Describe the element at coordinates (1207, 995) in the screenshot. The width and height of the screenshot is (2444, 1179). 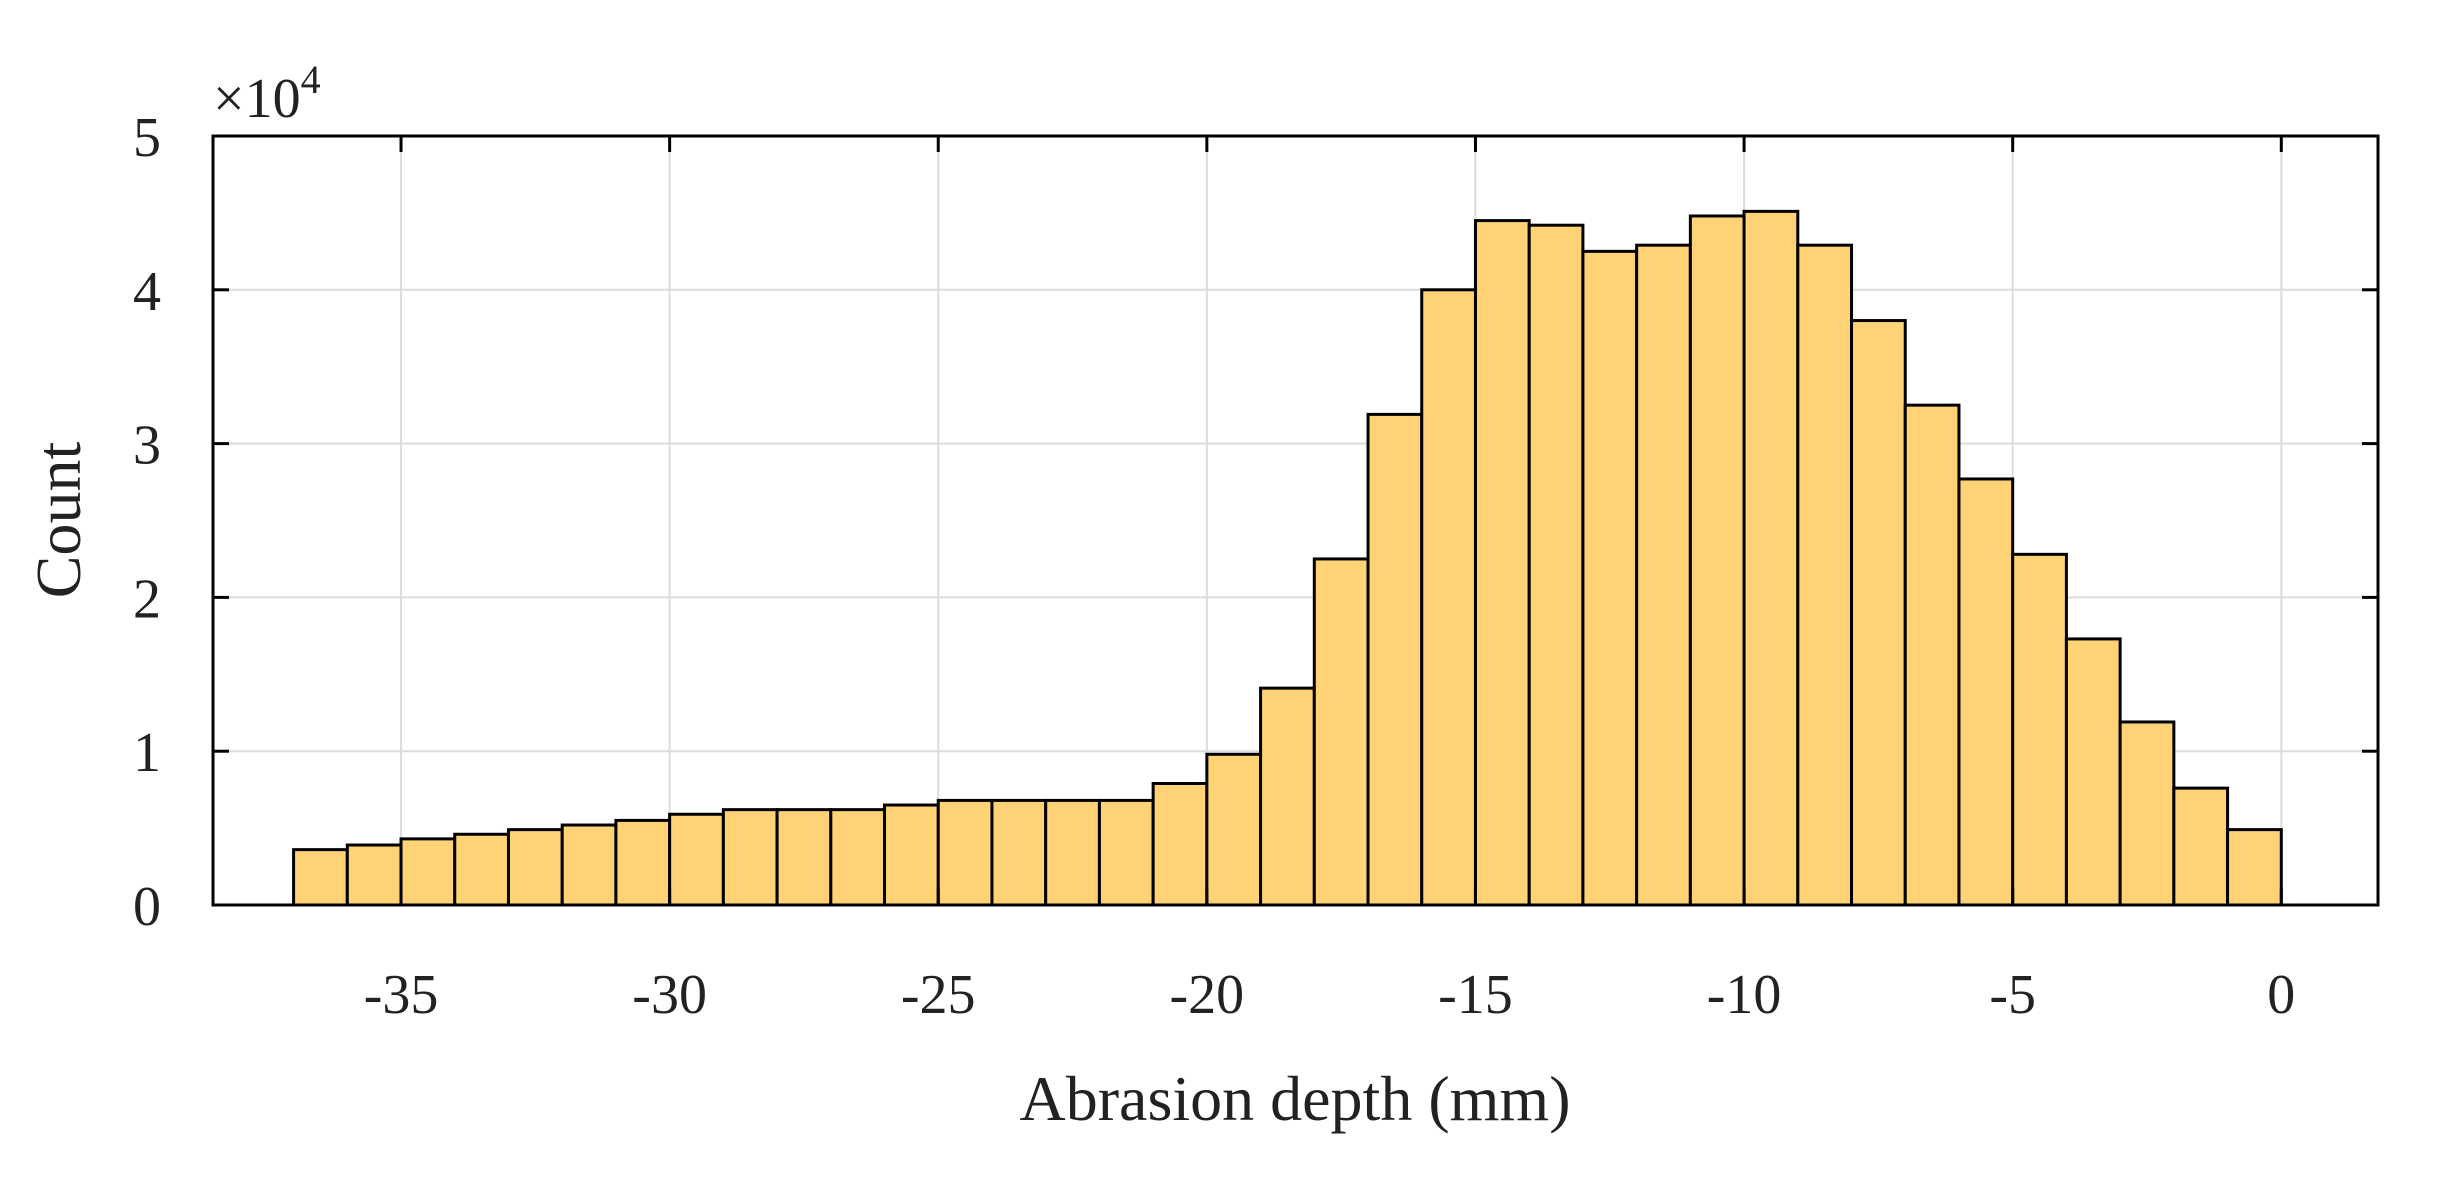
I see `x-tick-label: -20` at that location.